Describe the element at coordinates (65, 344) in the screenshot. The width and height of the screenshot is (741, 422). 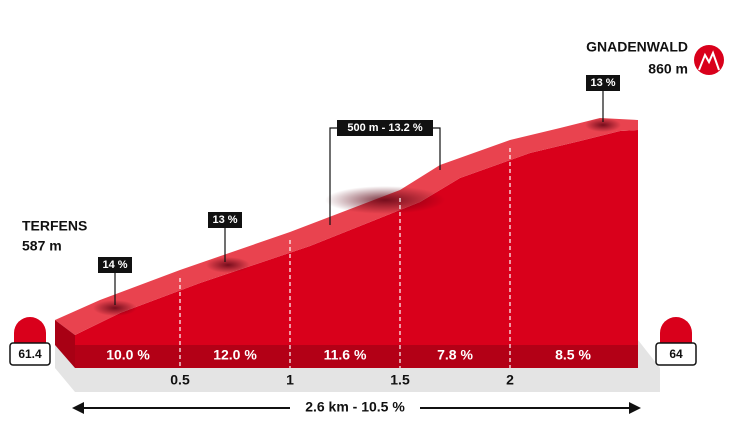
I see `profile-side` at that location.